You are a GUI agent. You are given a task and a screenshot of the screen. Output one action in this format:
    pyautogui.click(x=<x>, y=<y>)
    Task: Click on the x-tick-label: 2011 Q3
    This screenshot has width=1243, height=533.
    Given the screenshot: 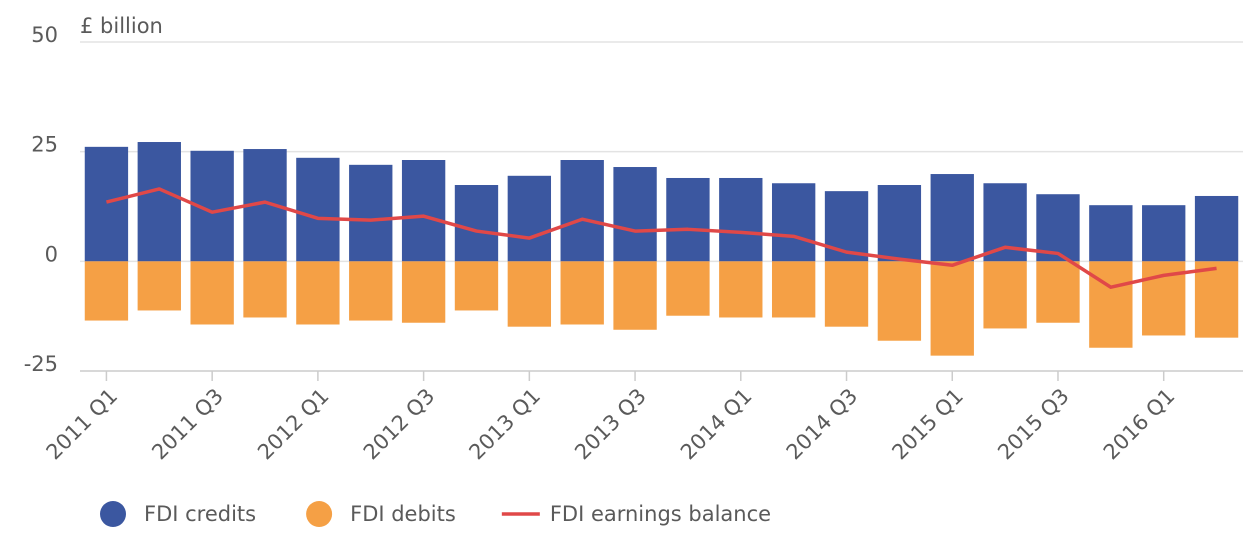 What is the action you would take?
    pyautogui.click(x=187, y=424)
    